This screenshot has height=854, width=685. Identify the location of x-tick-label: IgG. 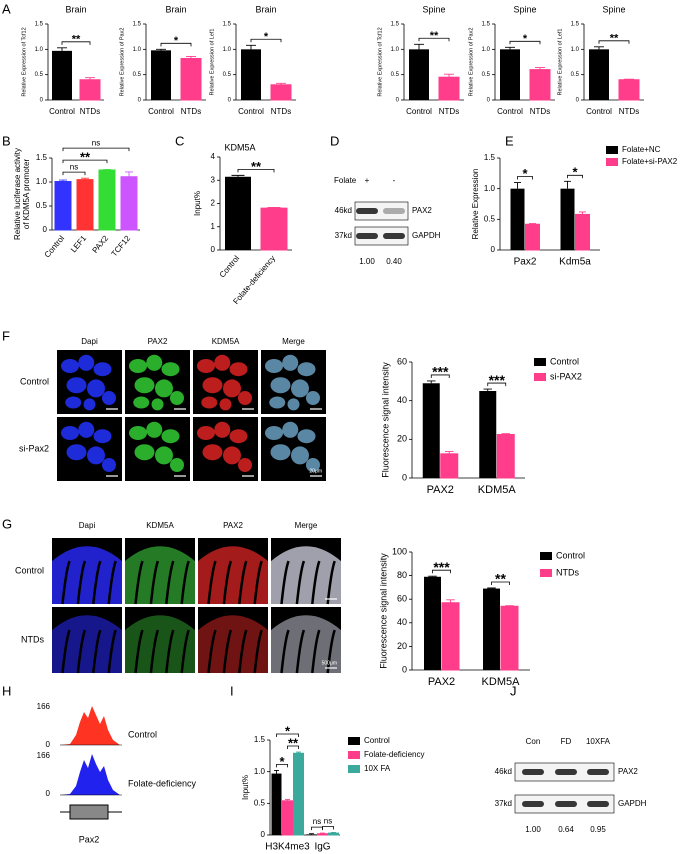
(322, 847).